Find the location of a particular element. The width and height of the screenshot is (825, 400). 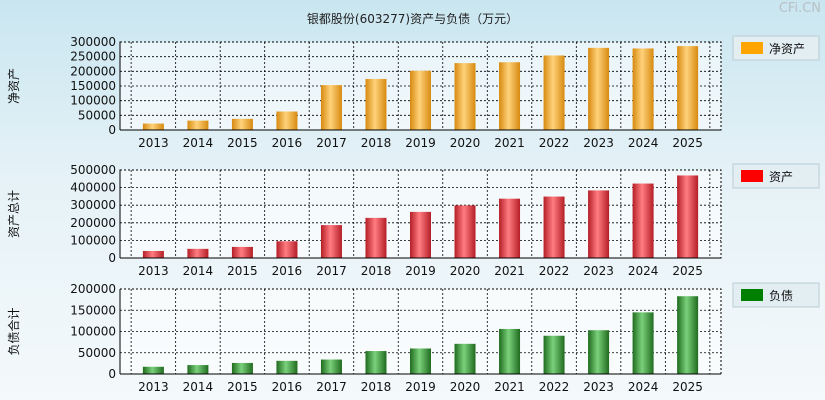

y-tick-label: 150000 is located at coordinates (93, 310).